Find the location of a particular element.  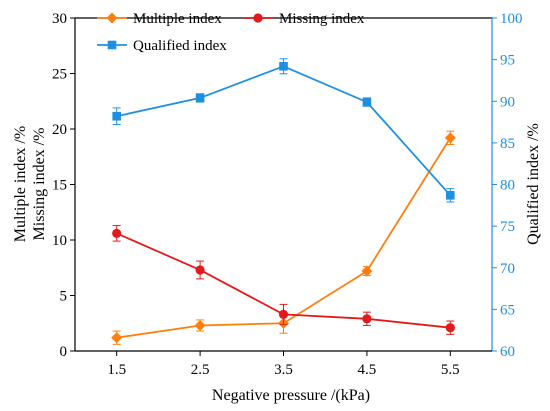

left-tick-label: 10 is located at coordinates (59, 241).